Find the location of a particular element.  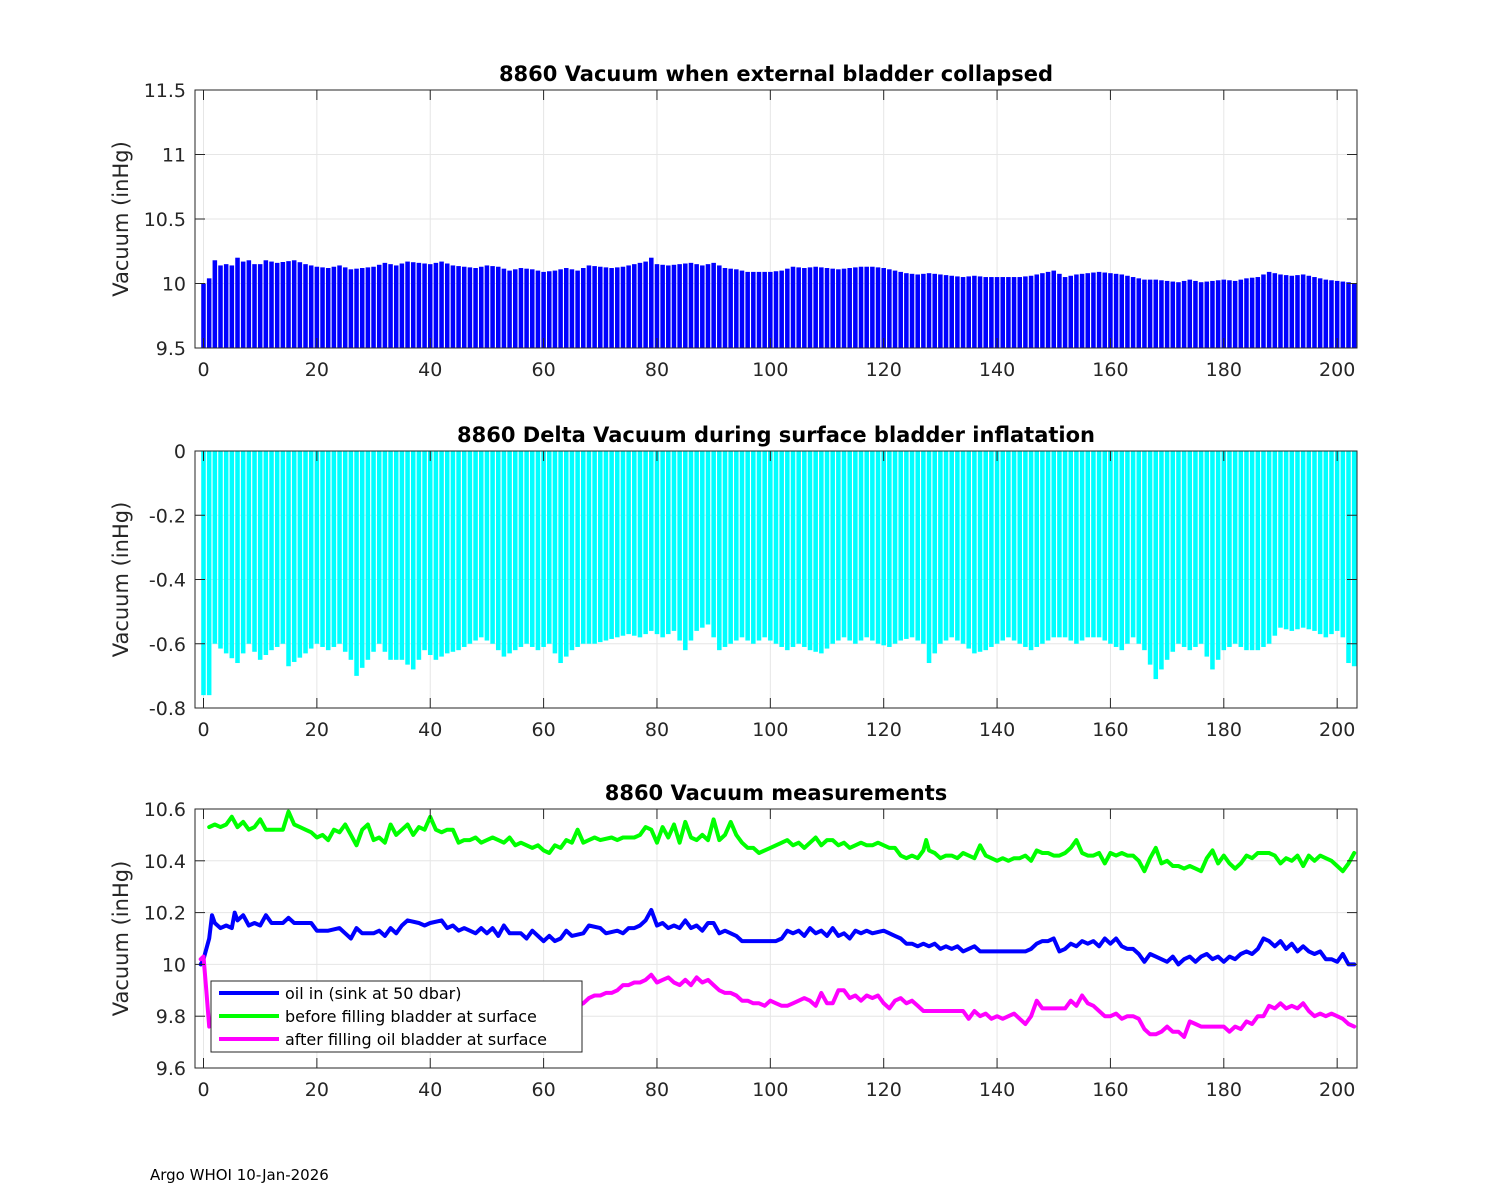

y-tick-label: 9.5 is located at coordinates (171, 349).